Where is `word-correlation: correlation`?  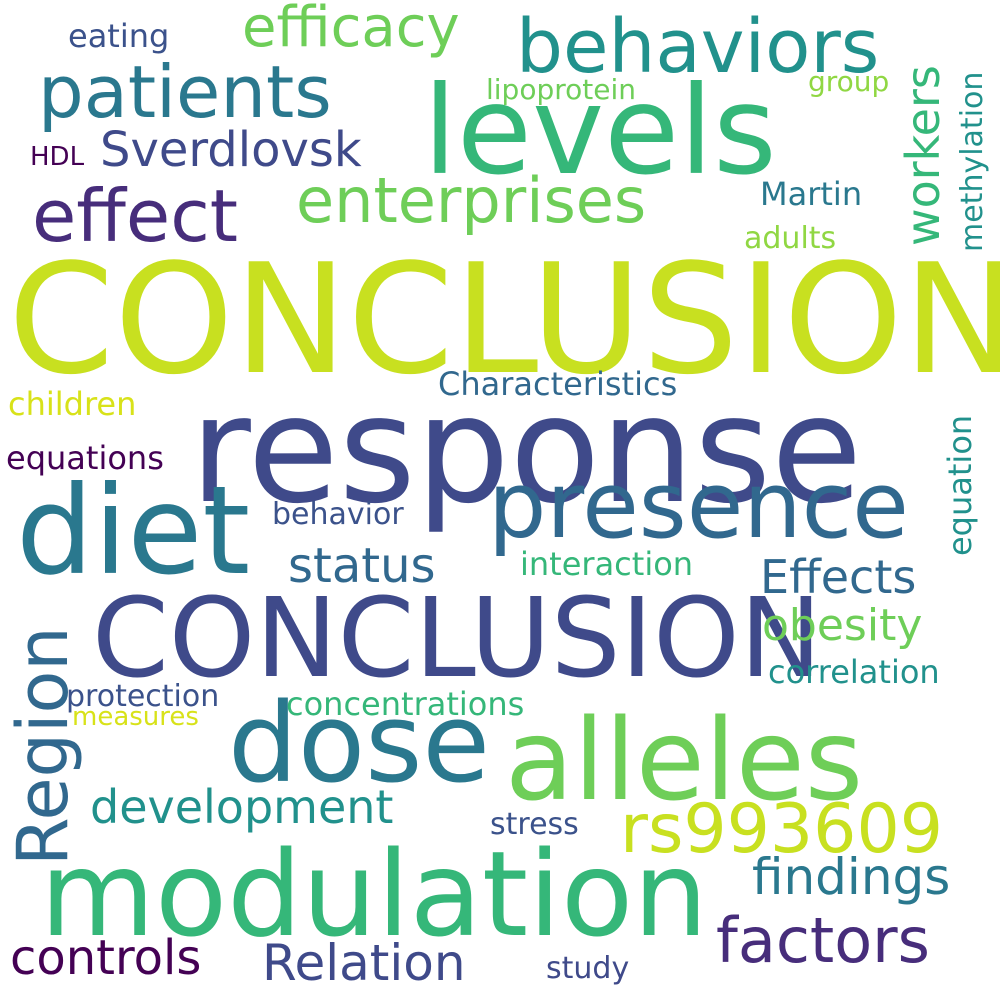 word-correlation: correlation is located at coordinates (854, 672).